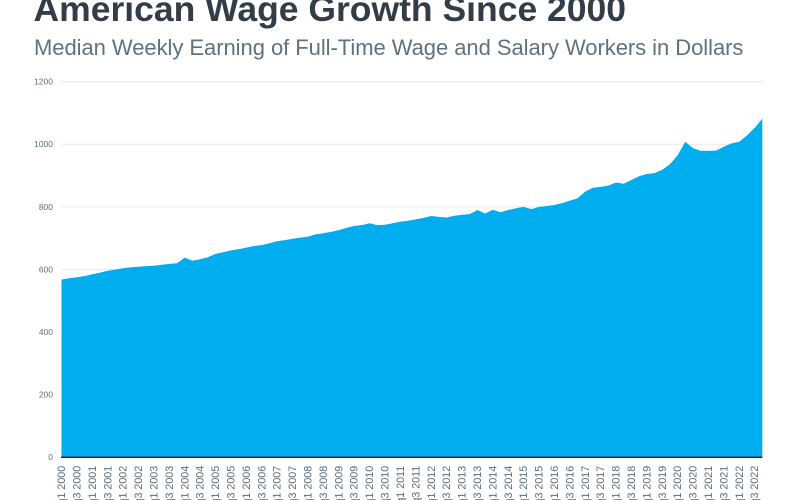  What do you see at coordinates (401, 483) in the screenshot?
I see `svg-text: q1 2011` at bounding box center [401, 483].